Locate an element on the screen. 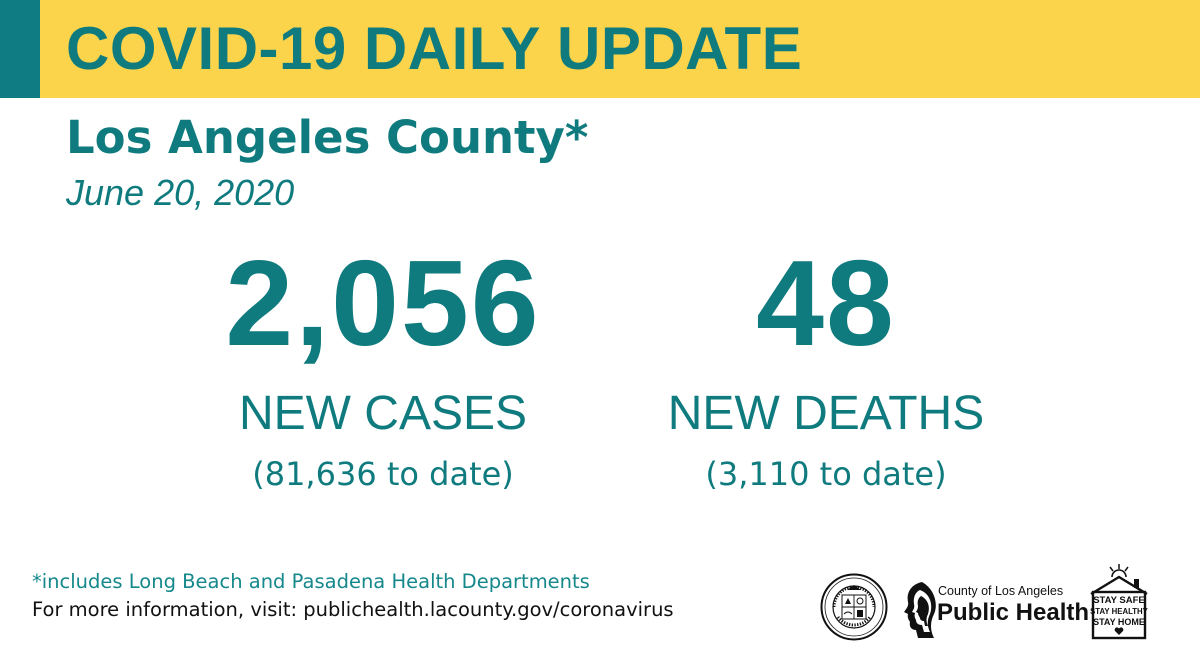  svg-text: STAY SAFE is located at coordinates (1119, 600).